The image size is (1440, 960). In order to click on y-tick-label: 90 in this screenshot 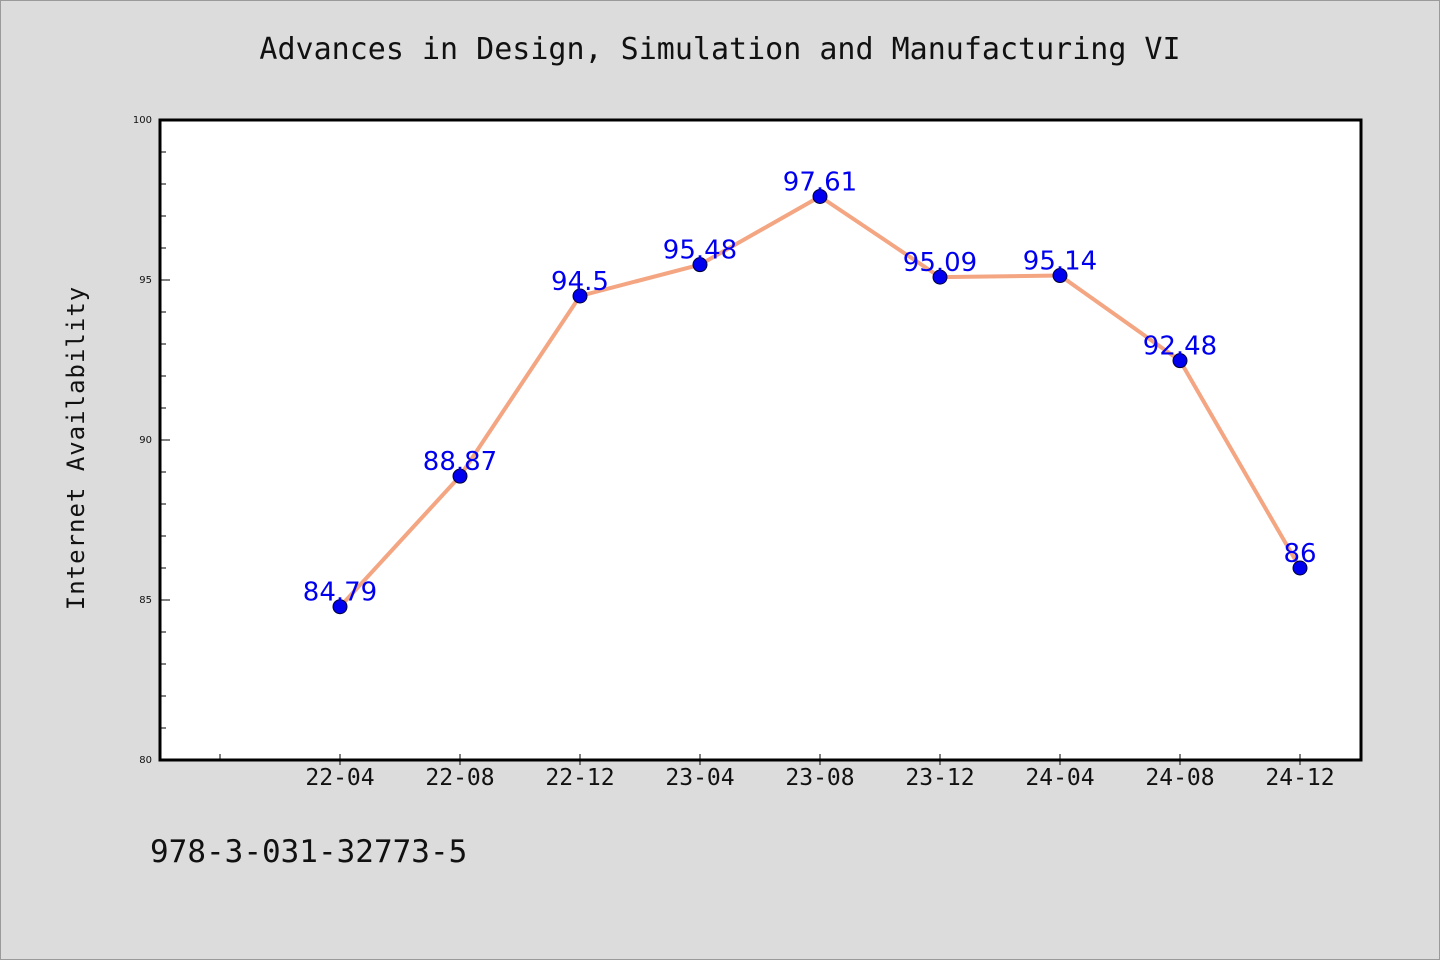, I will do `click(145, 440)`.